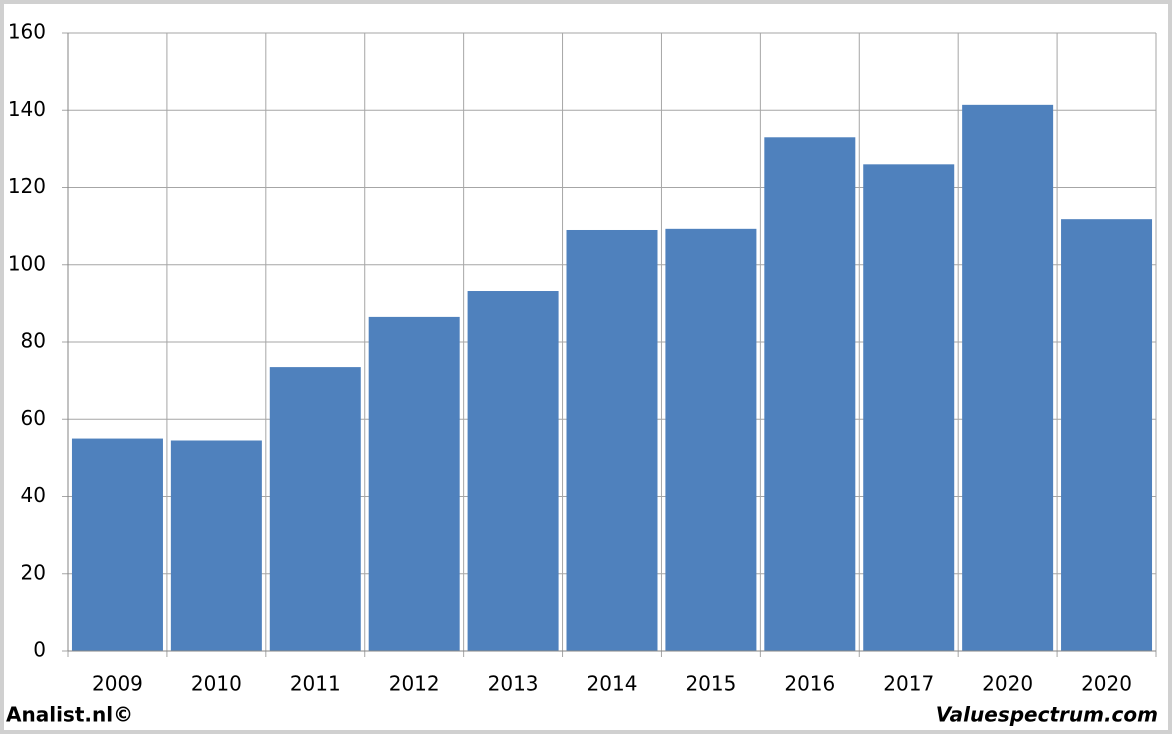  What do you see at coordinates (710, 684) in the screenshot?
I see `x-tick-label: 2015` at bounding box center [710, 684].